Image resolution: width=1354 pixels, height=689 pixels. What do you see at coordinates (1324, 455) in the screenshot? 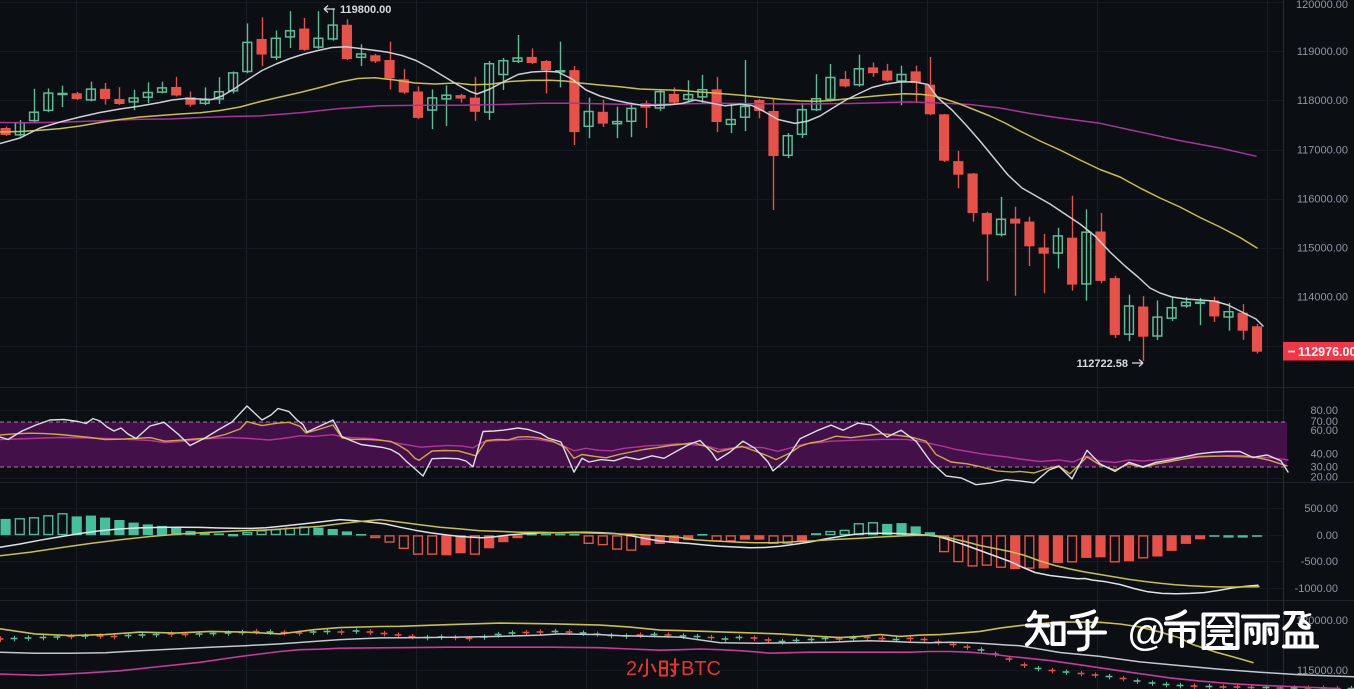
I see `svg-text: 40.00` at bounding box center [1324, 455].